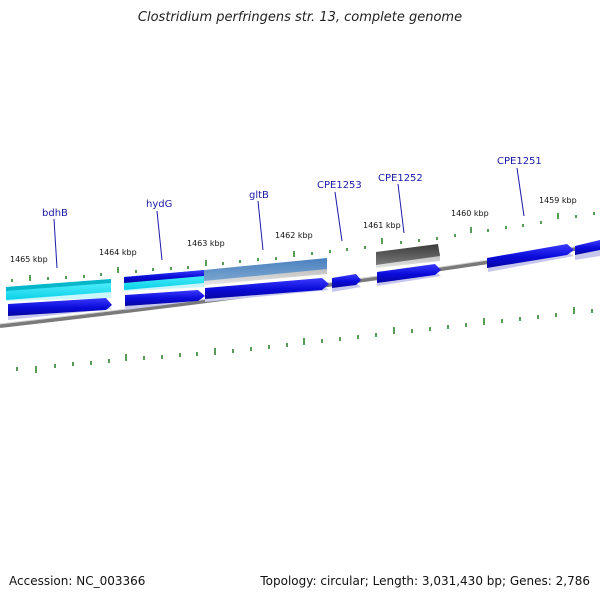  I want to click on gene-label-hydg: hydG, so click(159, 204).